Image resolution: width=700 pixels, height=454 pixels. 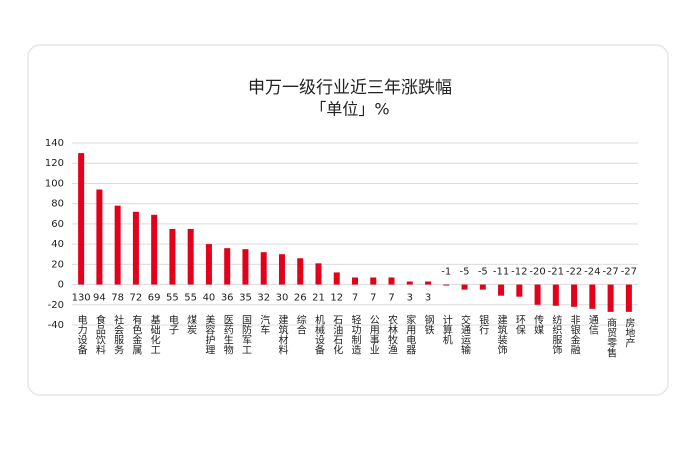 I want to click on y-tick-label: 120, so click(x=54, y=163).